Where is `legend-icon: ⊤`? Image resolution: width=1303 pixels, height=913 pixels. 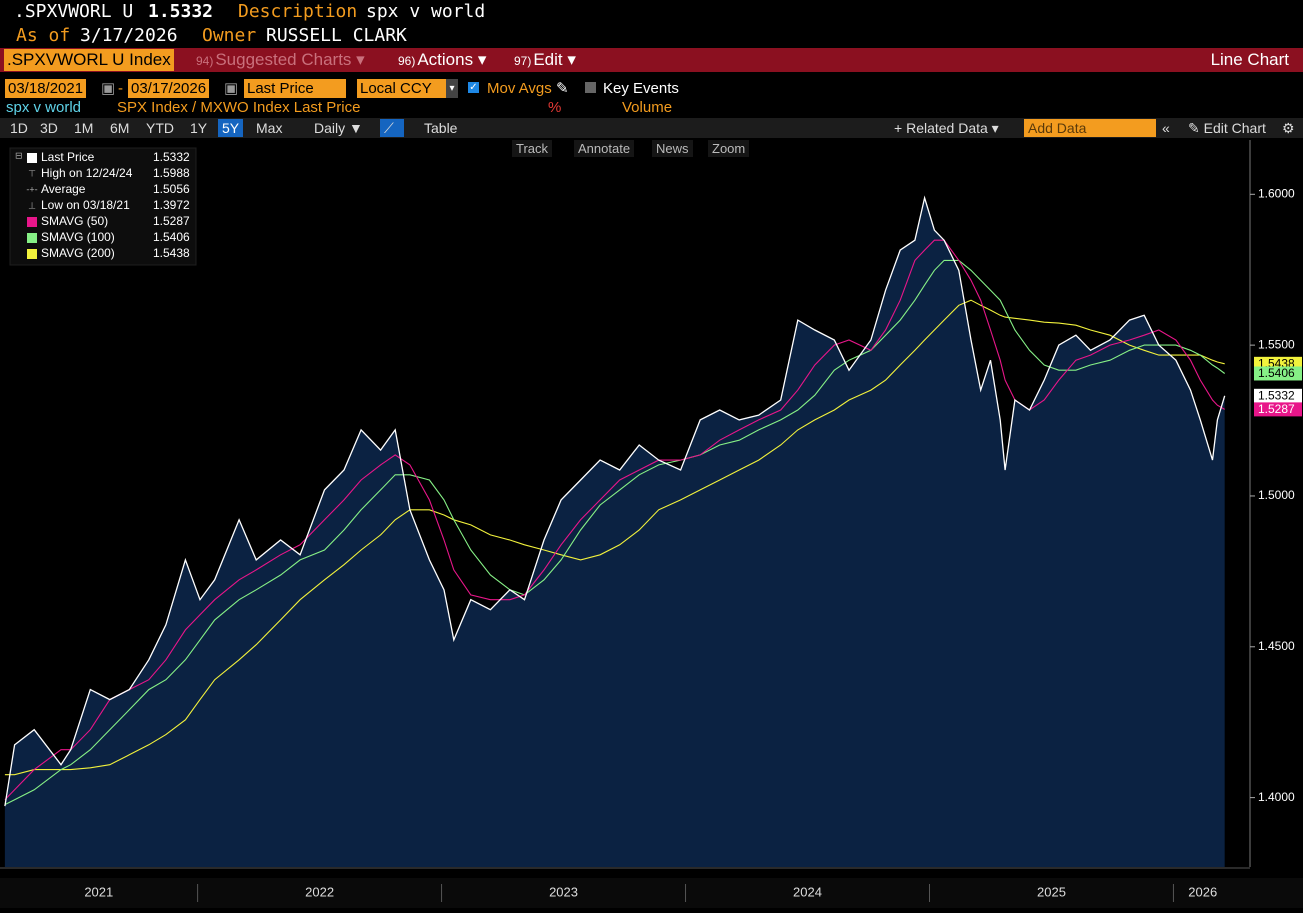
legend-icon: ⊤ is located at coordinates (32, 173).